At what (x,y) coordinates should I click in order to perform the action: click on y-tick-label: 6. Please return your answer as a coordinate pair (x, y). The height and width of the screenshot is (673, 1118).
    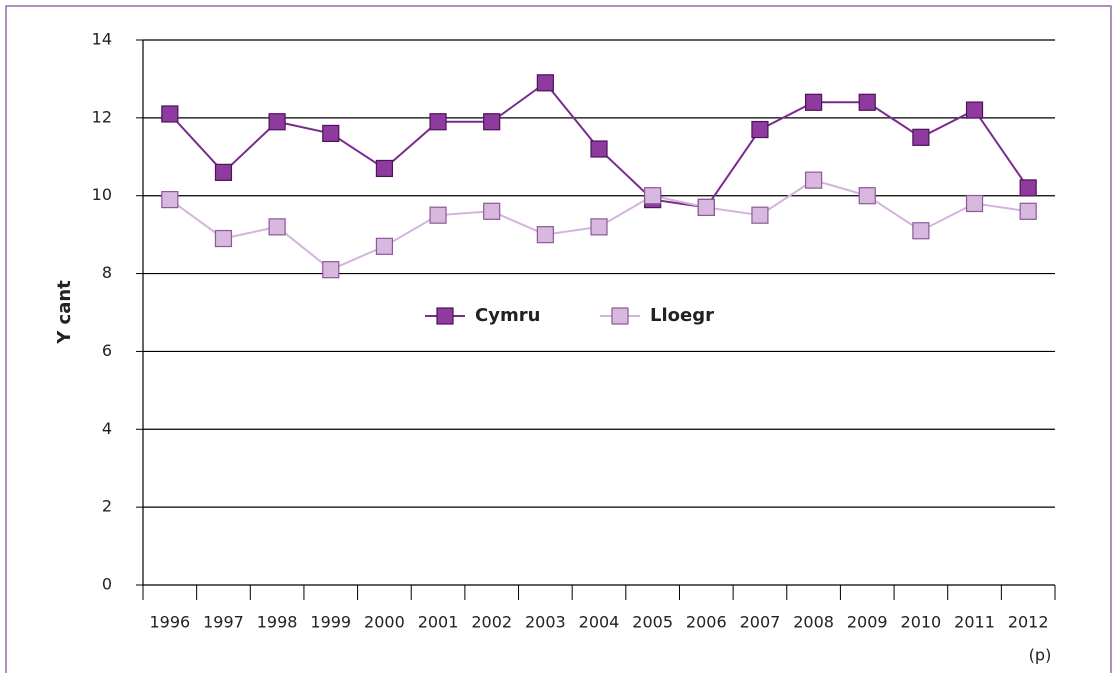
    Looking at the image, I should click on (107, 350).